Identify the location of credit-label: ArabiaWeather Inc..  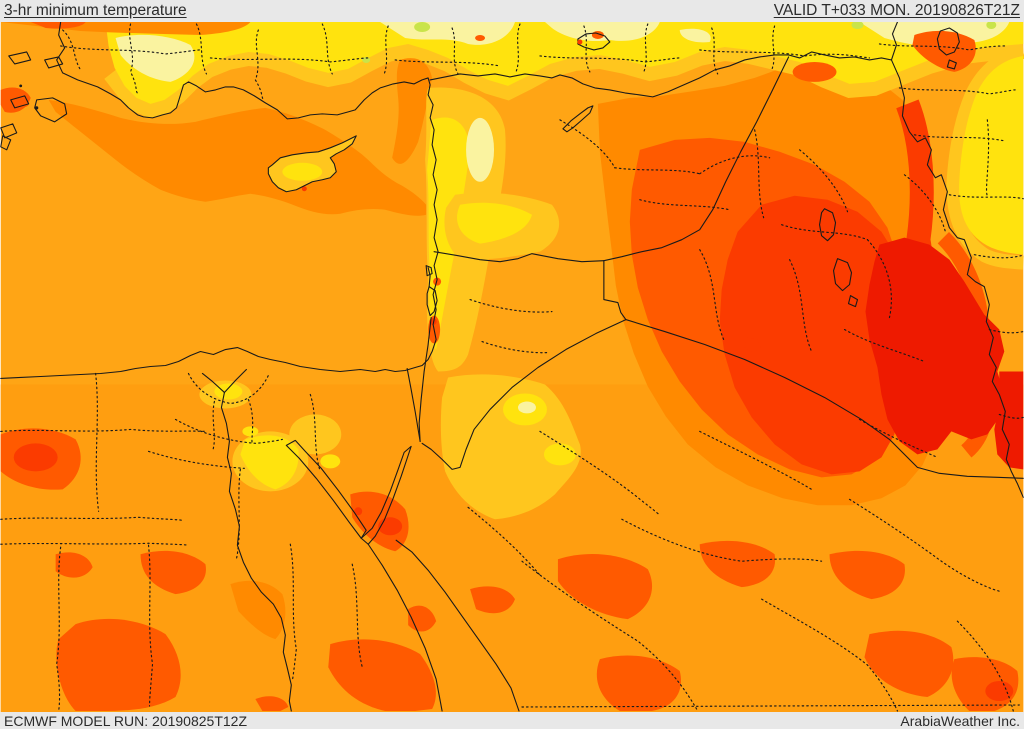
(960, 720).